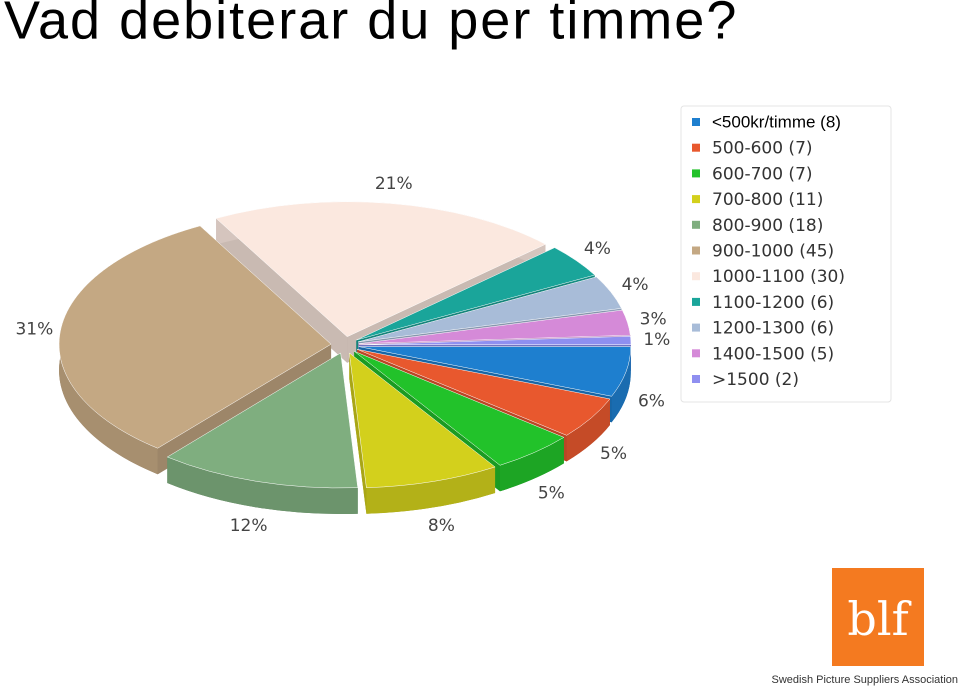 The width and height of the screenshot is (960, 694). What do you see at coordinates (651, 402) in the screenshot?
I see `slice-label: 6%` at bounding box center [651, 402].